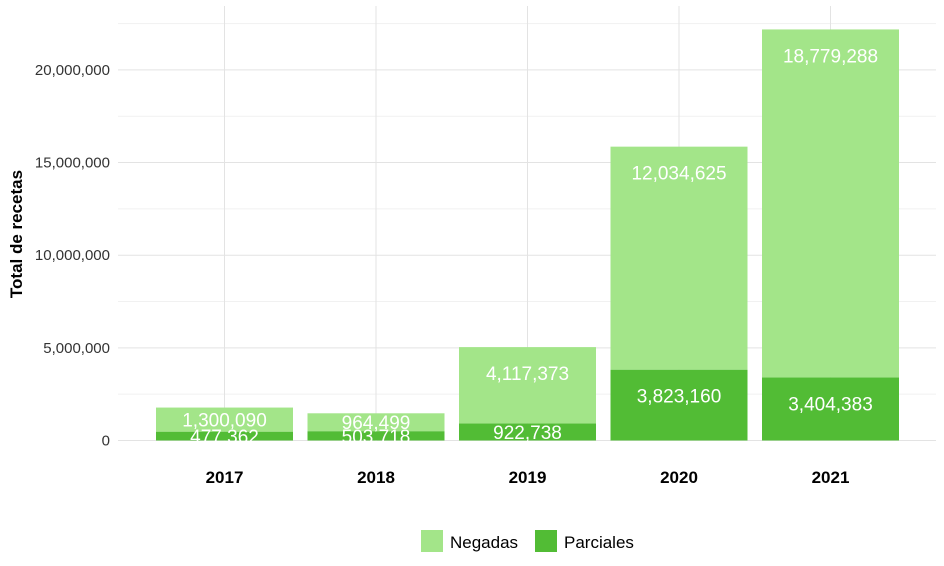 The height and width of the screenshot is (566, 944). What do you see at coordinates (830, 404) in the screenshot?
I see `data-label-parciales-2021: 3,404,383` at bounding box center [830, 404].